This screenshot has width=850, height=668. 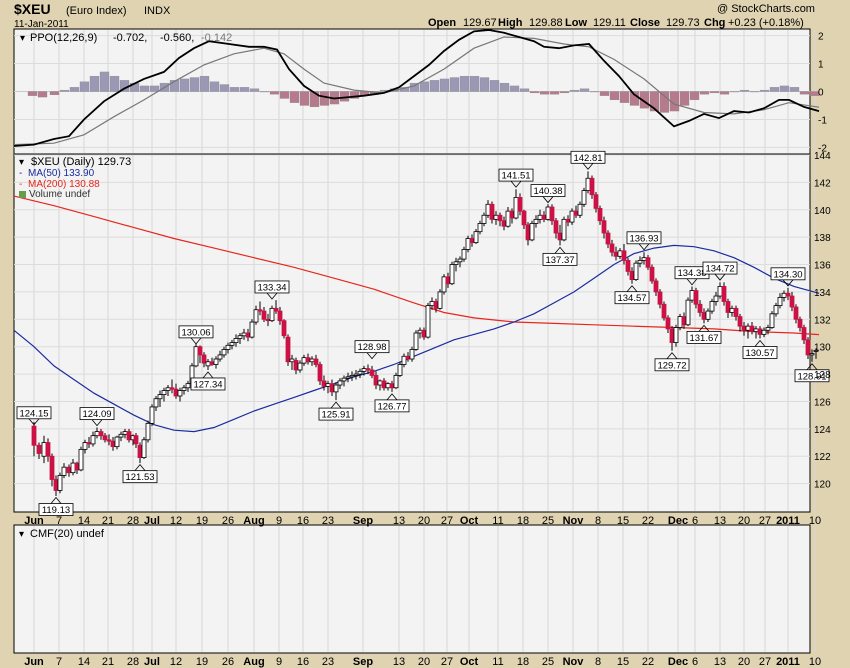 What do you see at coordinates (399, 521) in the screenshot?
I see `x-tick-label: 13` at bounding box center [399, 521].